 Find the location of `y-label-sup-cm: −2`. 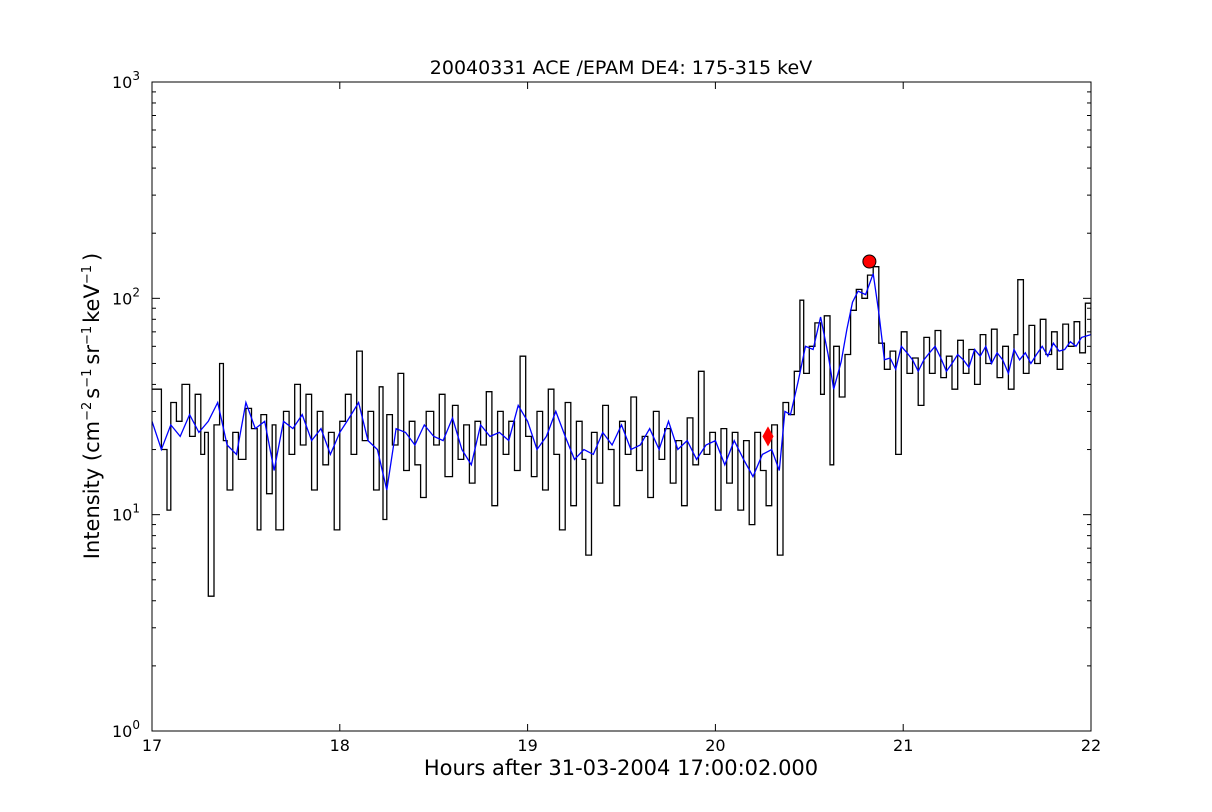

y-label-sup-cm: −2 is located at coordinates (87, 411).